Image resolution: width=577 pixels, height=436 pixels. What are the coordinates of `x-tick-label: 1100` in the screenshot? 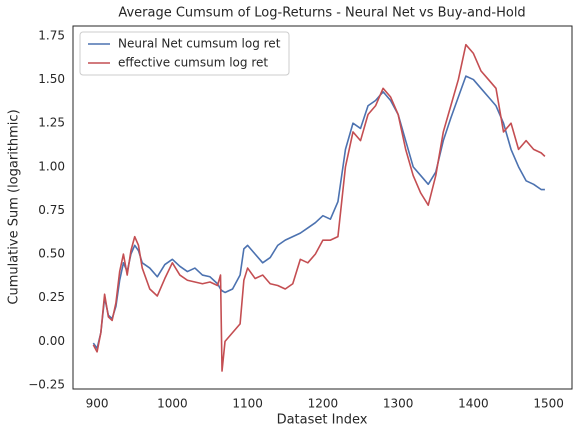 It's located at (247, 404).